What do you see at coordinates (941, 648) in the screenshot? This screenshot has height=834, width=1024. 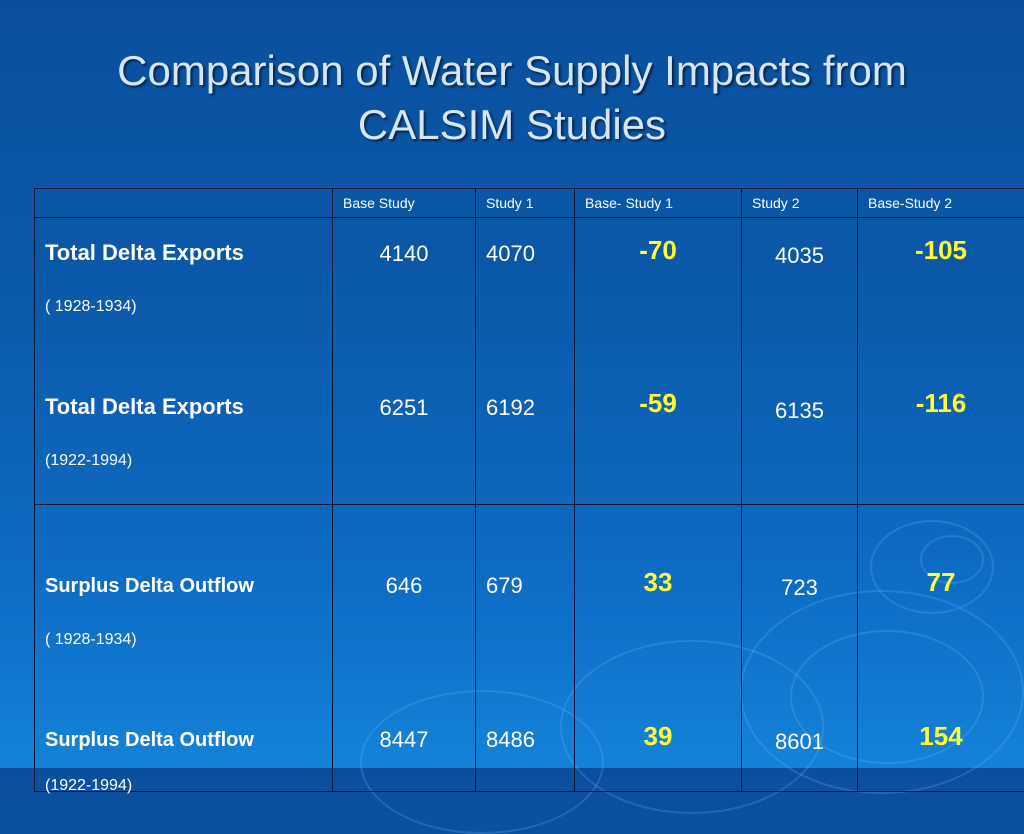 I see `diff-2-cell: 77 154` at bounding box center [941, 648].